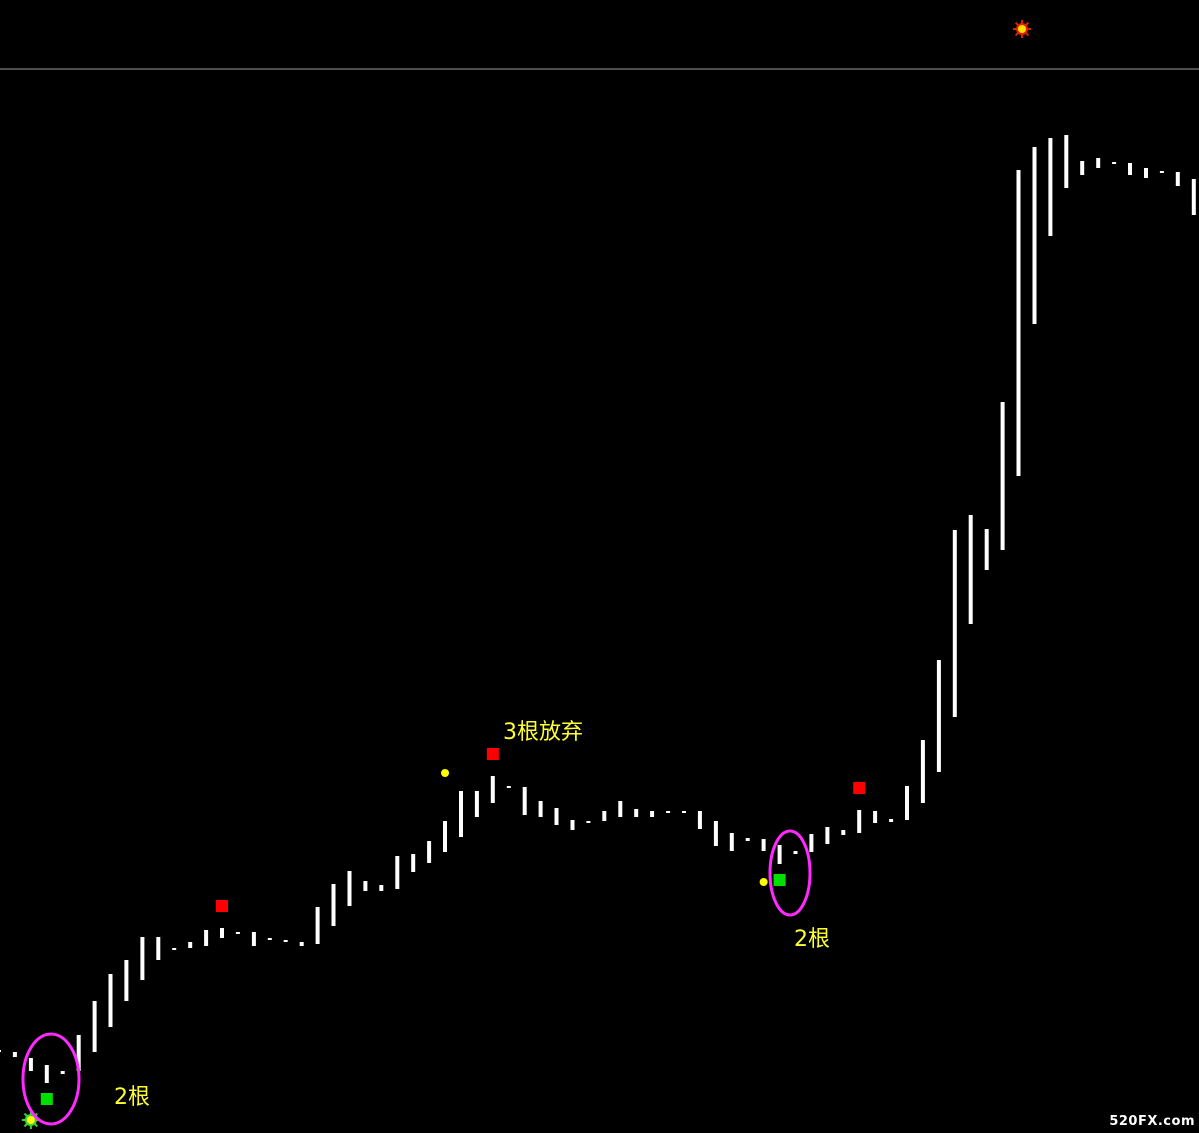 This screenshot has height=1133, width=1199. What do you see at coordinates (543, 732) in the screenshot?
I see `annotation-label-top: 3根放弃` at bounding box center [543, 732].